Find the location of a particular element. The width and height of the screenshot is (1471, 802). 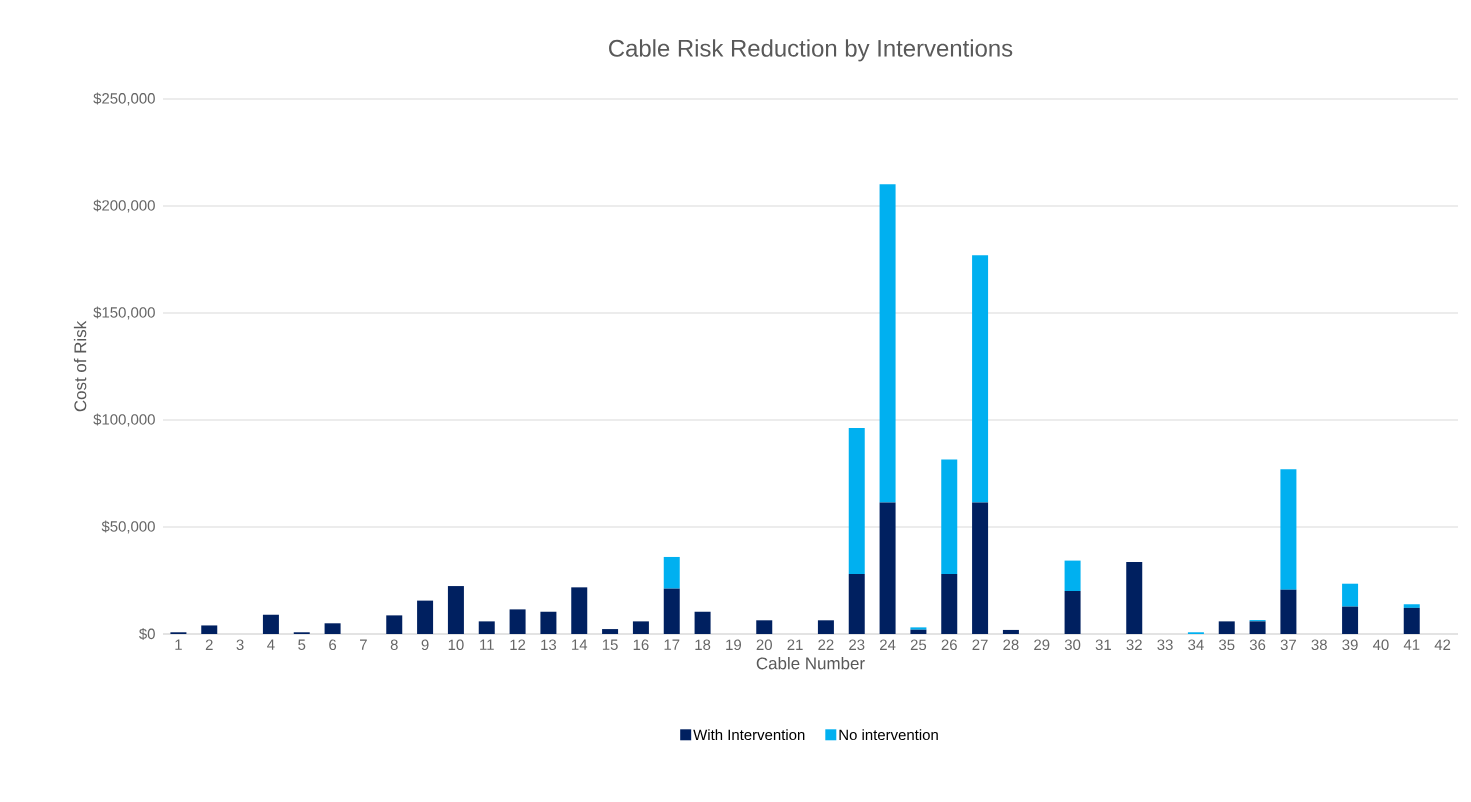

x-tick-label: 23 is located at coordinates (857, 645).